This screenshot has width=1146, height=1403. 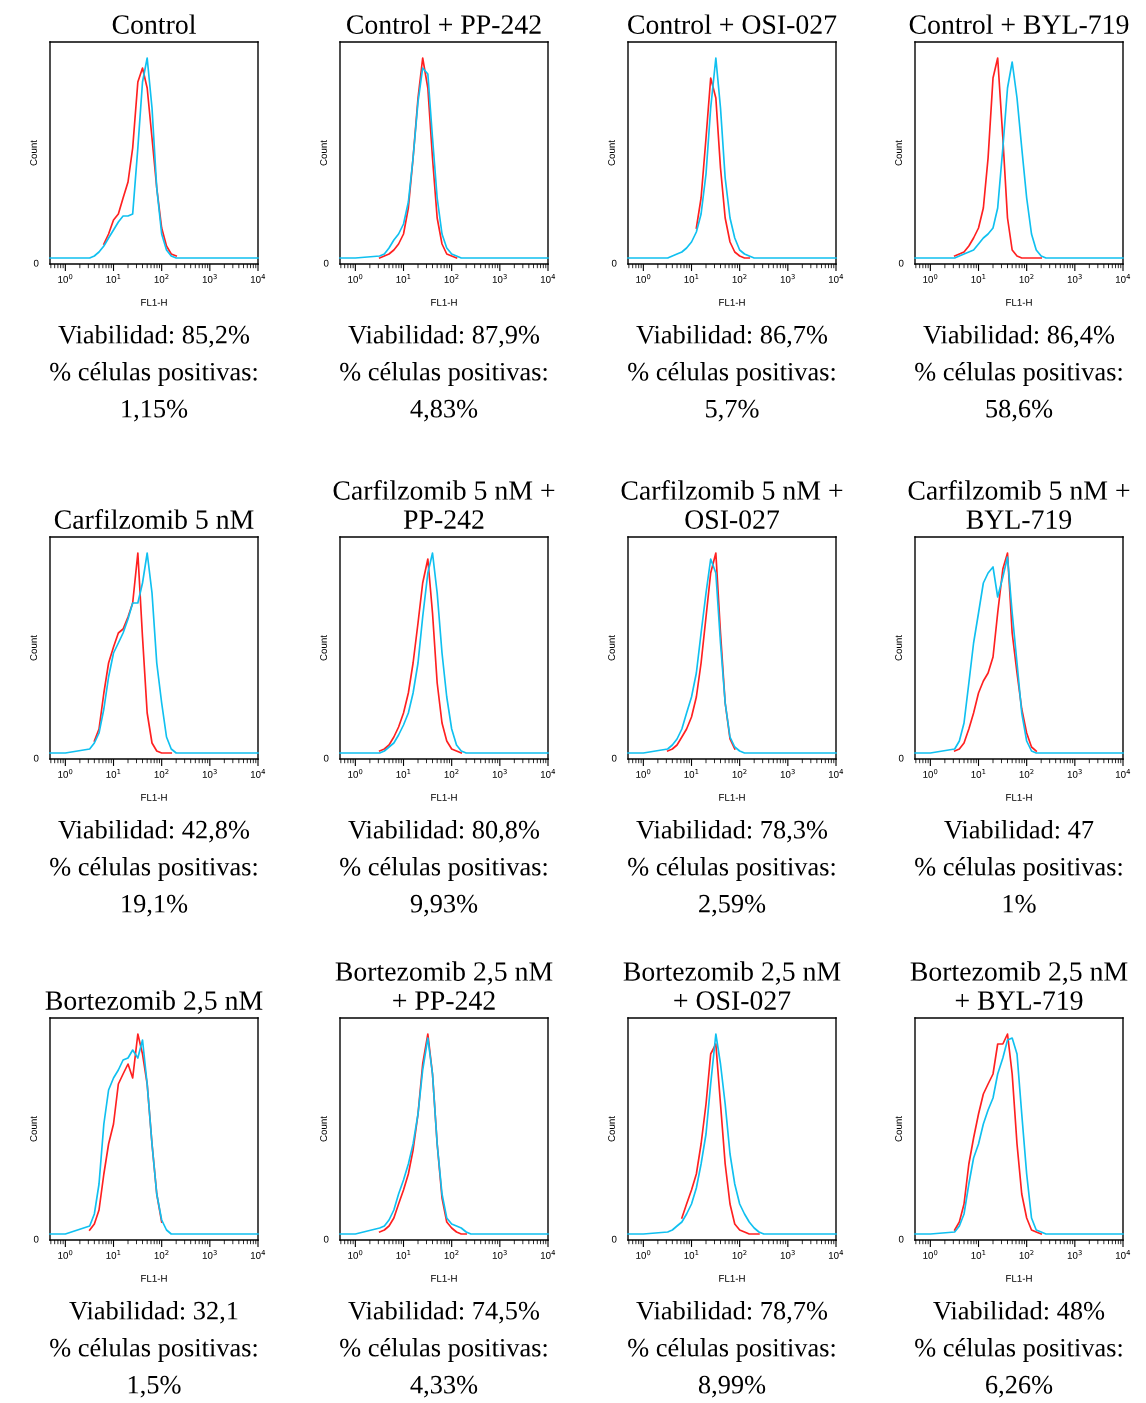 I want to click on text: 9,93%, so click(x=444, y=905).